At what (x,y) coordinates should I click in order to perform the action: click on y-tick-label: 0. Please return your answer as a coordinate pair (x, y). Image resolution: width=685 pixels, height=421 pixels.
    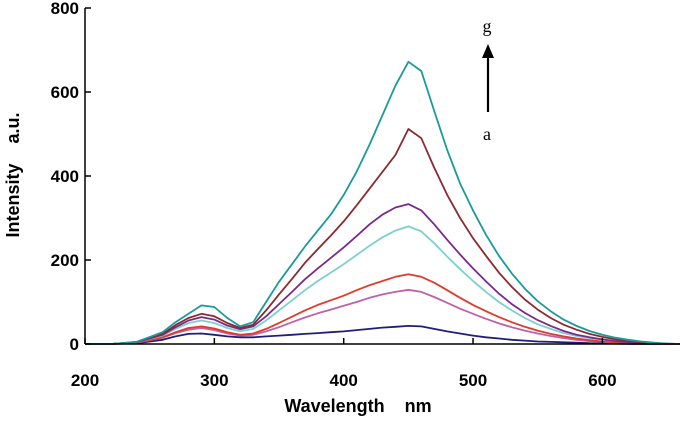
    Looking at the image, I should click on (74, 344).